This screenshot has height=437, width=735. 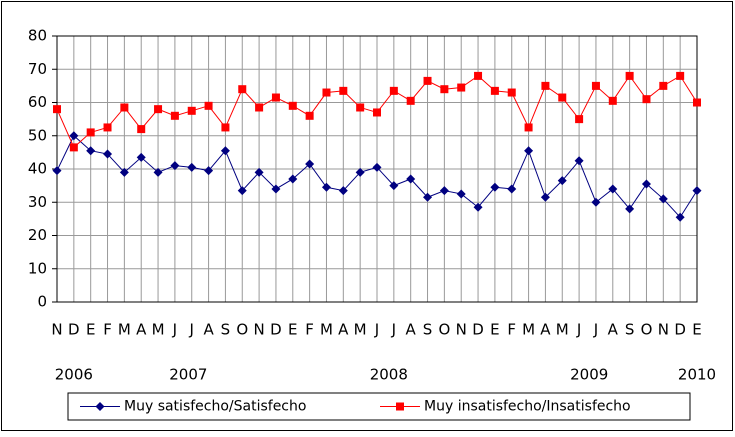 I want to click on year-label: 2010, so click(x=697, y=375).